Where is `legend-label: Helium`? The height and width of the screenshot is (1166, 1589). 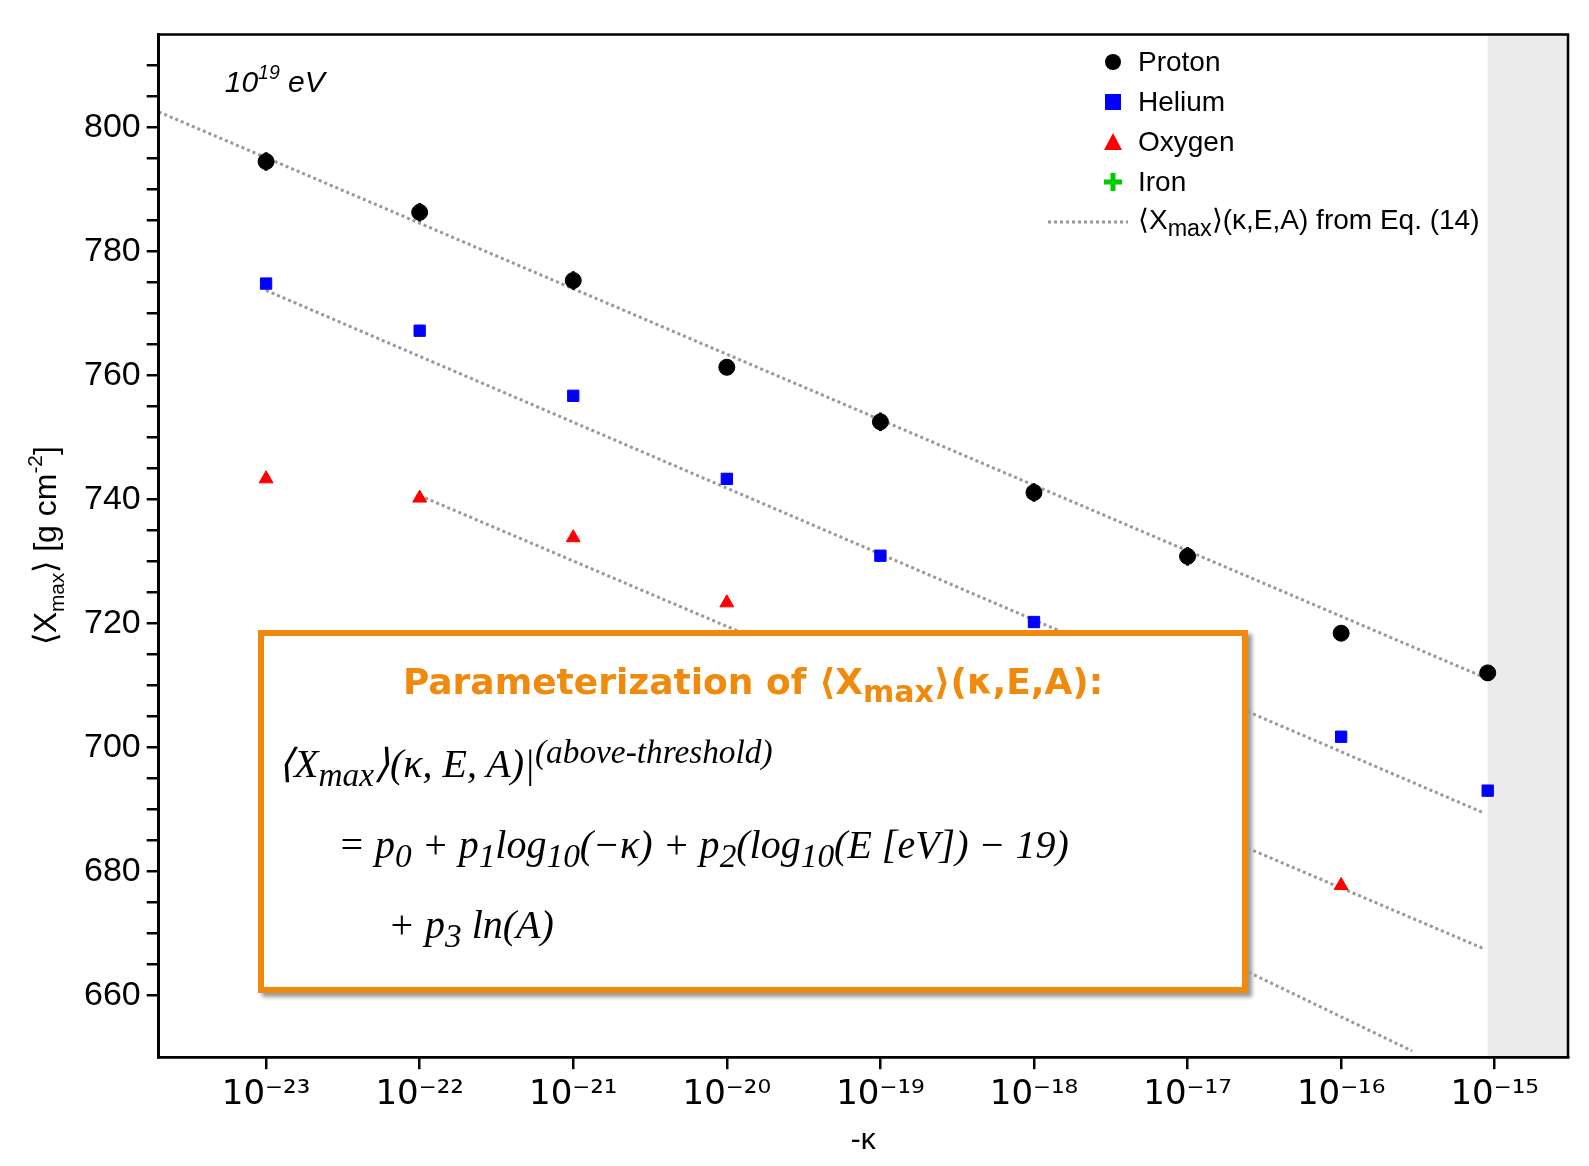
legend-label: Helium is located at coordinates (1182, 102).